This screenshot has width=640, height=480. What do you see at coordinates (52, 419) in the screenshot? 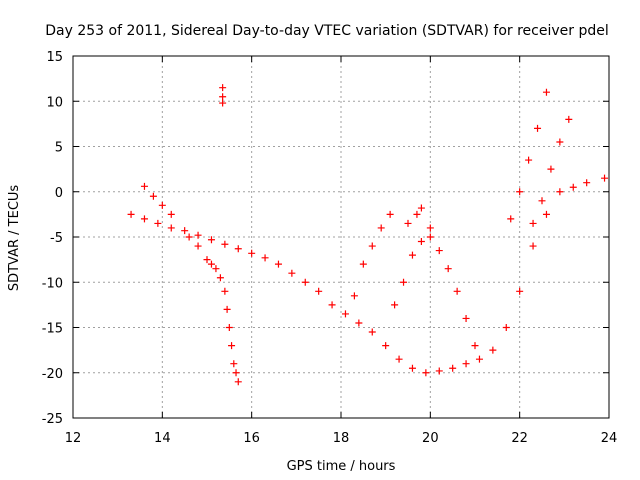
I see `y-tick-label: -25` at bounding box center [52, 419].